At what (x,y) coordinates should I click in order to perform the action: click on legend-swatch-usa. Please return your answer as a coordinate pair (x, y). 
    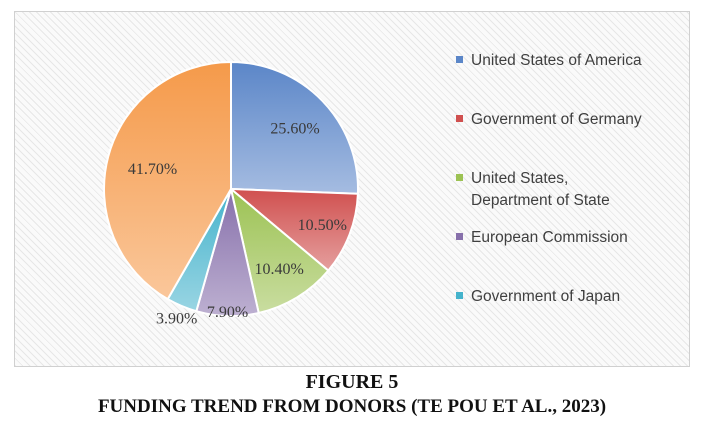
    Looking at the image, I should click on (459, 59).